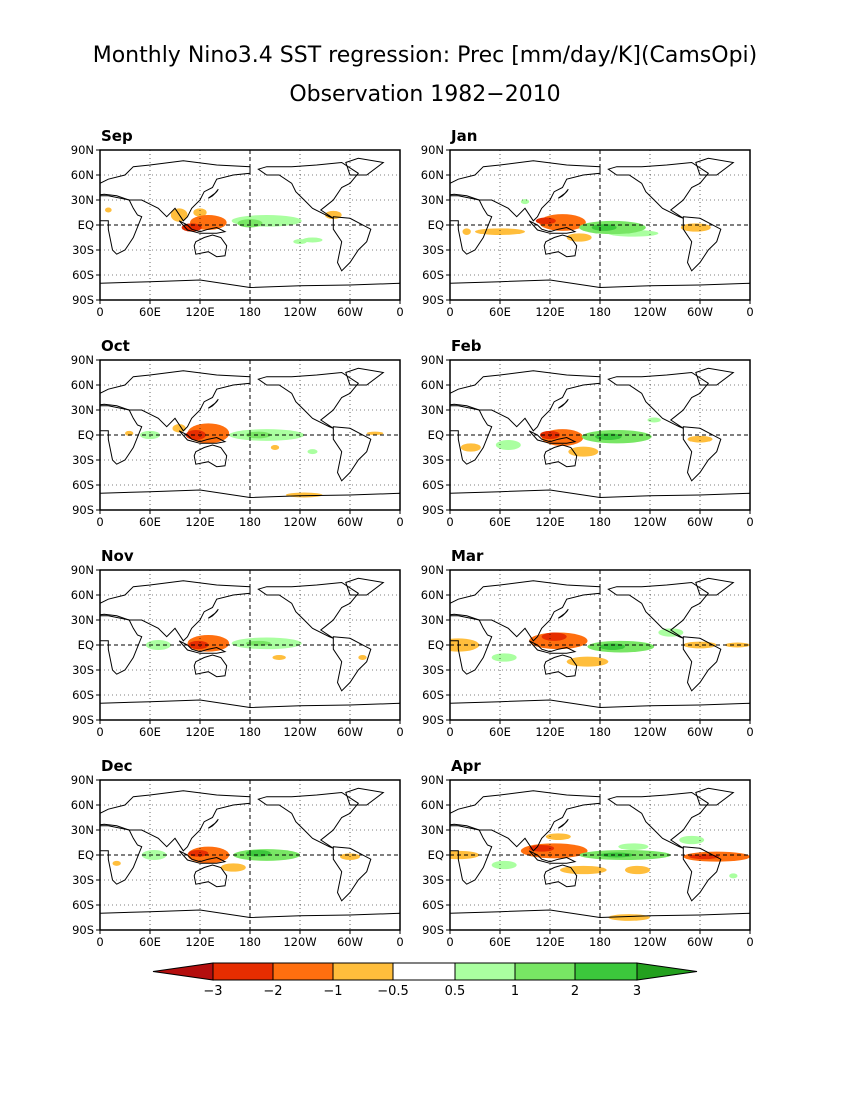 This screenshot has height=1100, width=850. What do you see at coordinates (117, 136) in the screenshot?
I see `panel-title: Sep` at bounding box center [117, 136].